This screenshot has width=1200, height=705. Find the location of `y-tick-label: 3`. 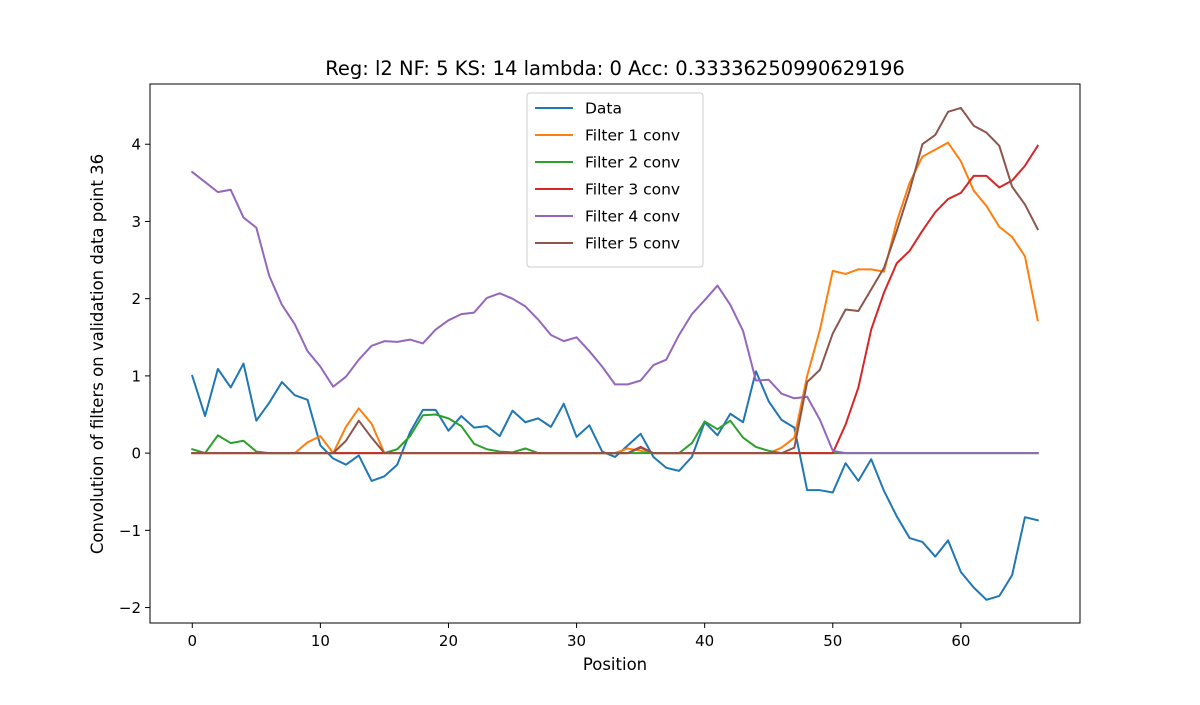

y-tick-label: 3 is located at coordinates (136, 222).